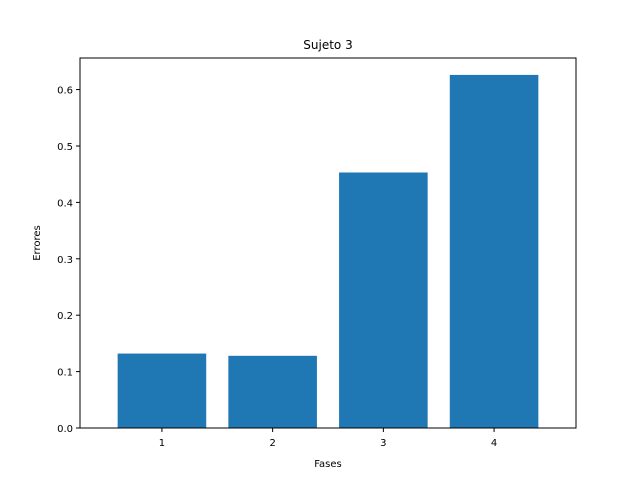 Image resolution: width=640 pixels, height=480 pixels. What do you see at coordinates (65, 373) in the screenshot?
I see `y-tick-label: 0.1` at bounding box center [65, 373].